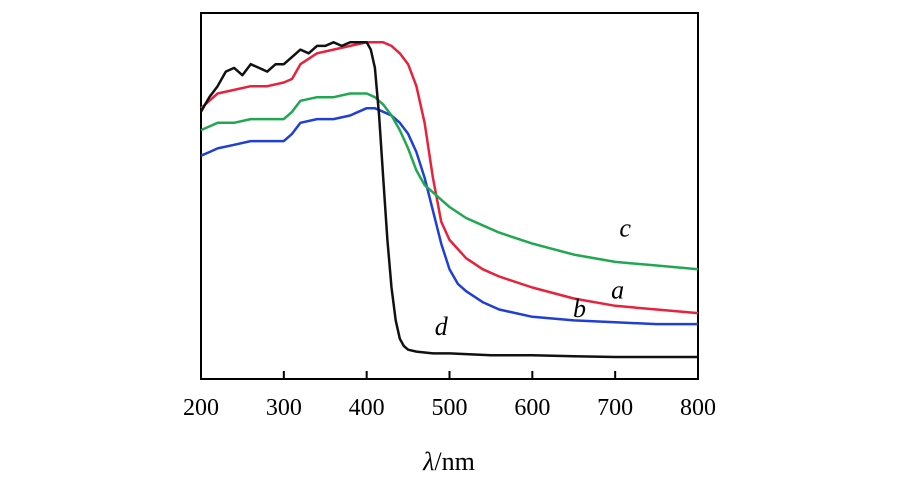  What do you see at coordinates (698, 408) in the screenshot?
I see `x-tick-label: 800` at bounding box center [698, 408].